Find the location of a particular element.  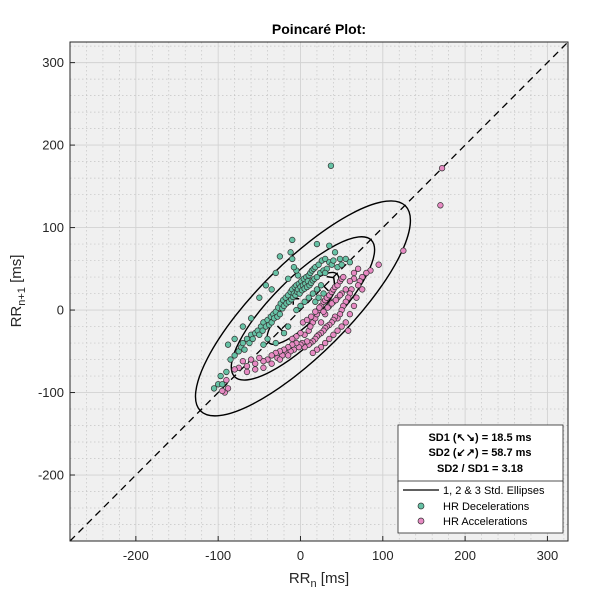

sd2-arrow-head is located at coordinates (331, 280).